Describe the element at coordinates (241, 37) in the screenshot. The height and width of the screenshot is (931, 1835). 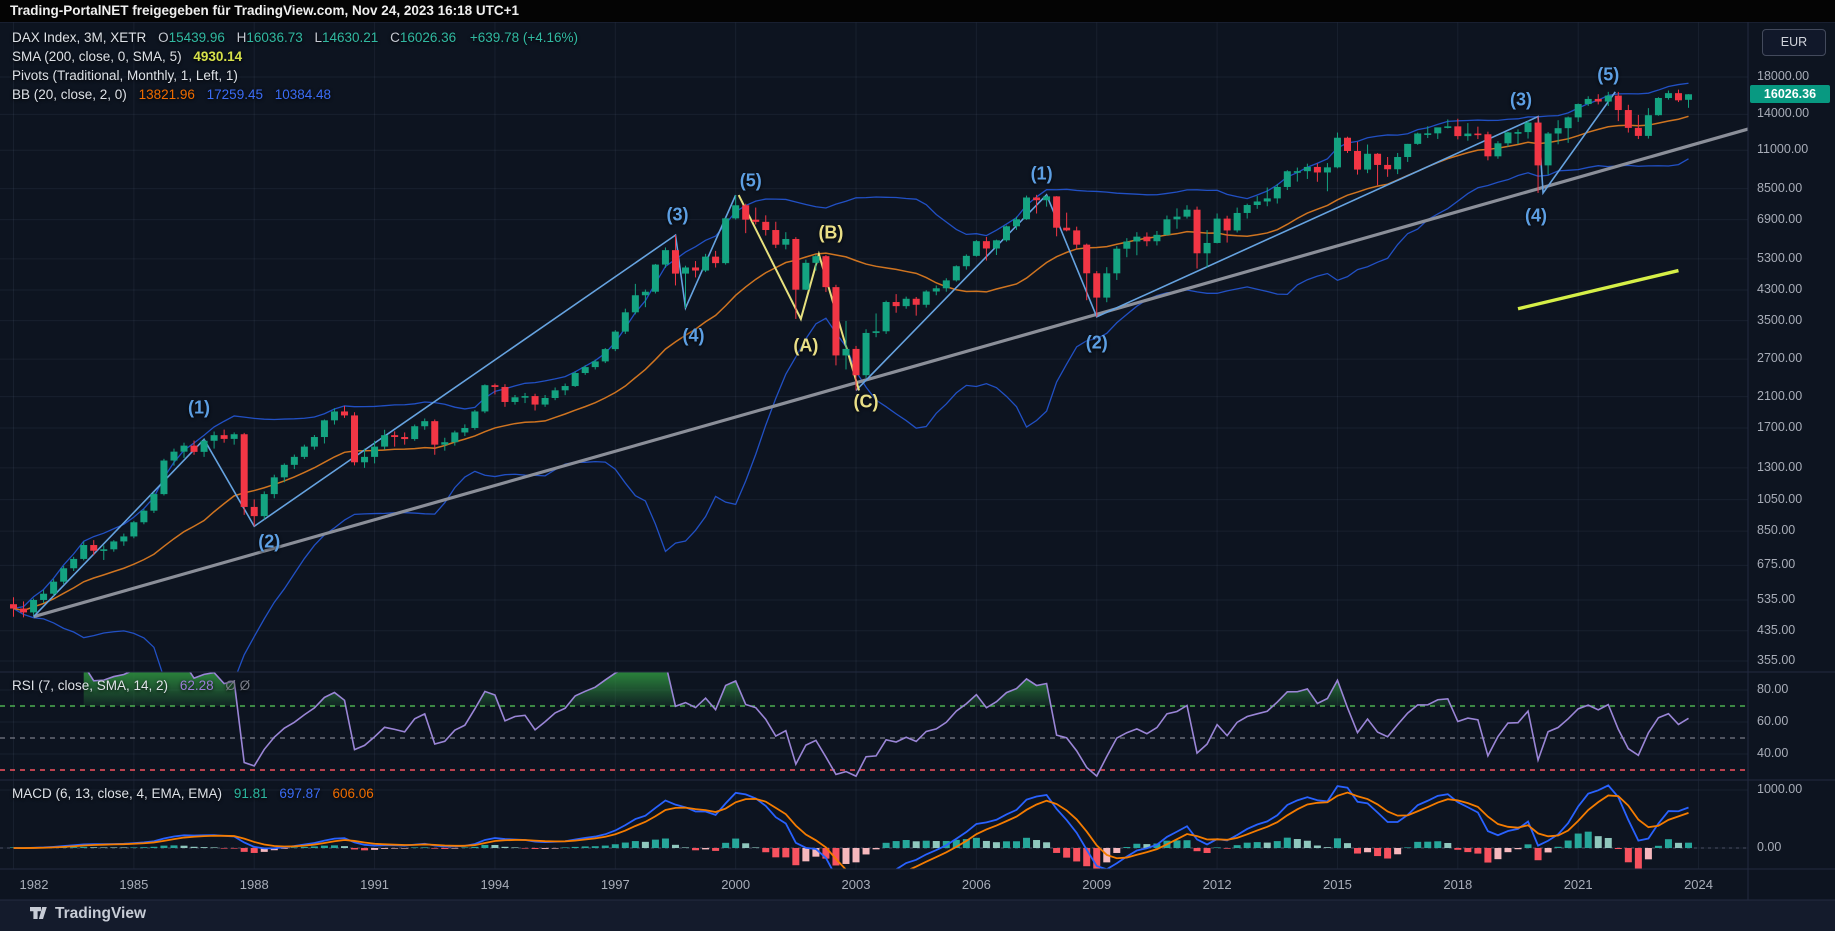
I see `high-label: H` at that location.